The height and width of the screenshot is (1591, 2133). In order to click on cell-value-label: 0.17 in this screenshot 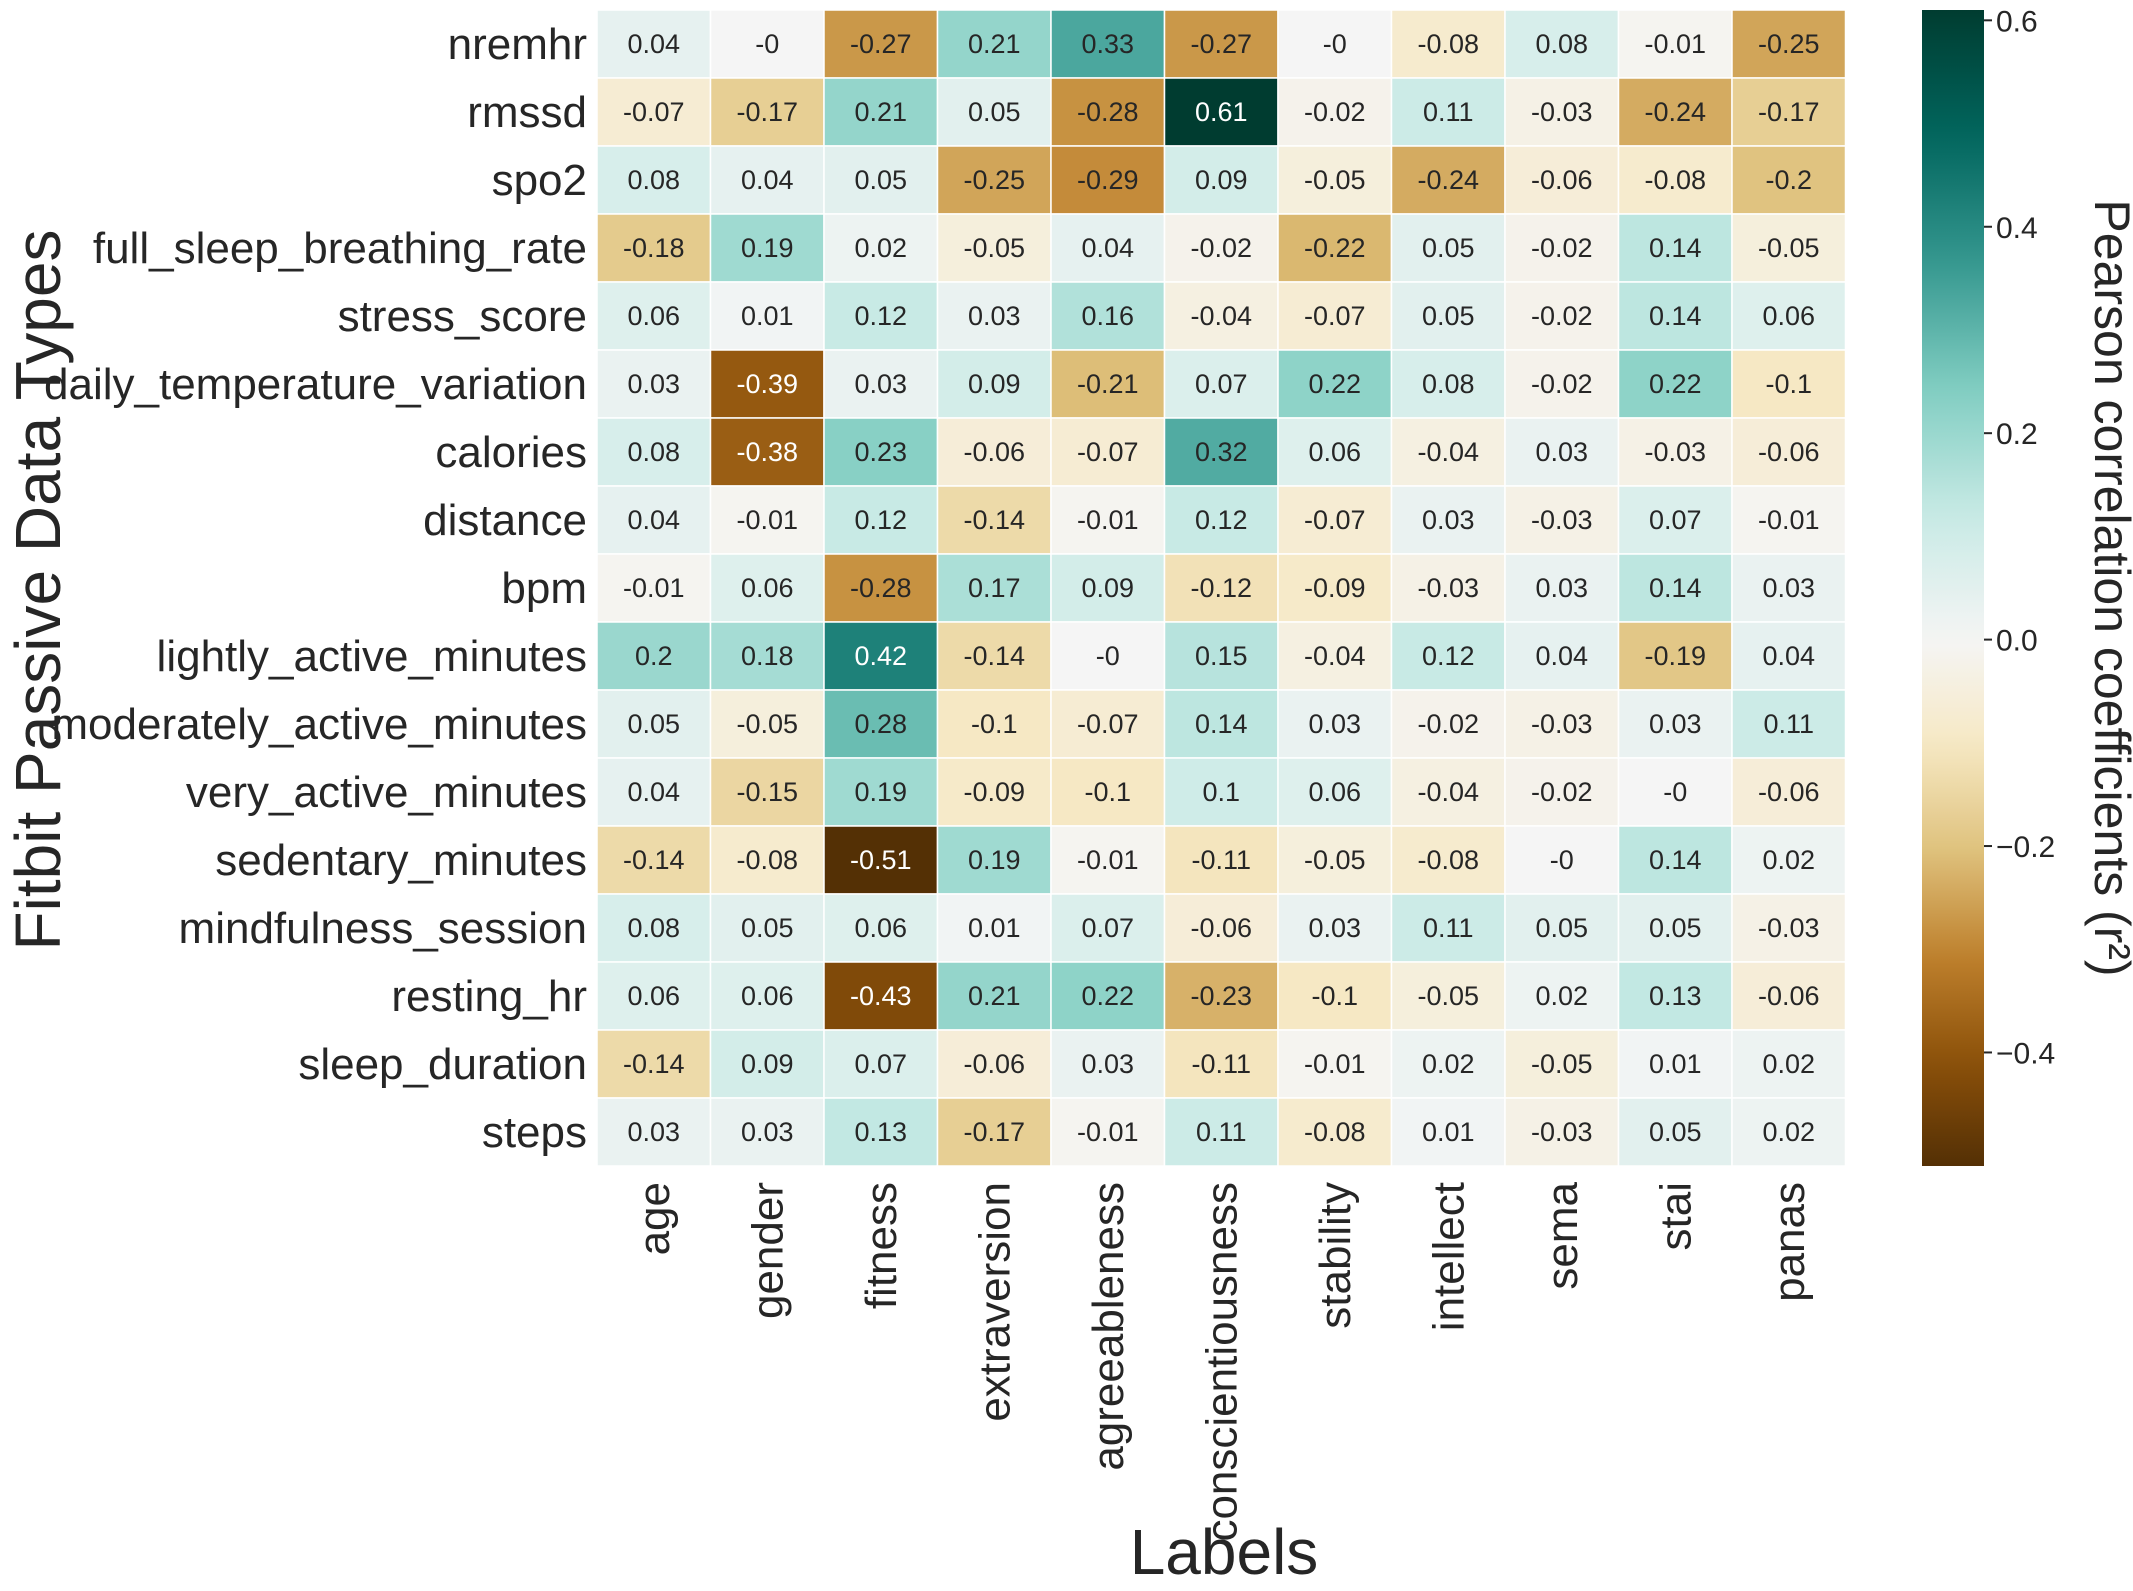, I will do `click(994, 588)`.